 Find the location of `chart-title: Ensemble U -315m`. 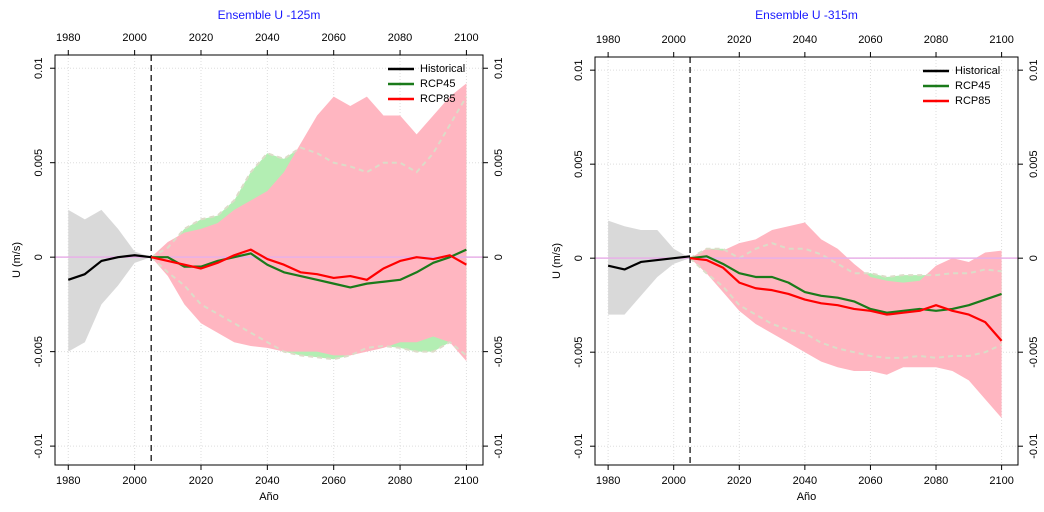

chart-title: Ensemble U -315m is located at coordinates (806, 15).